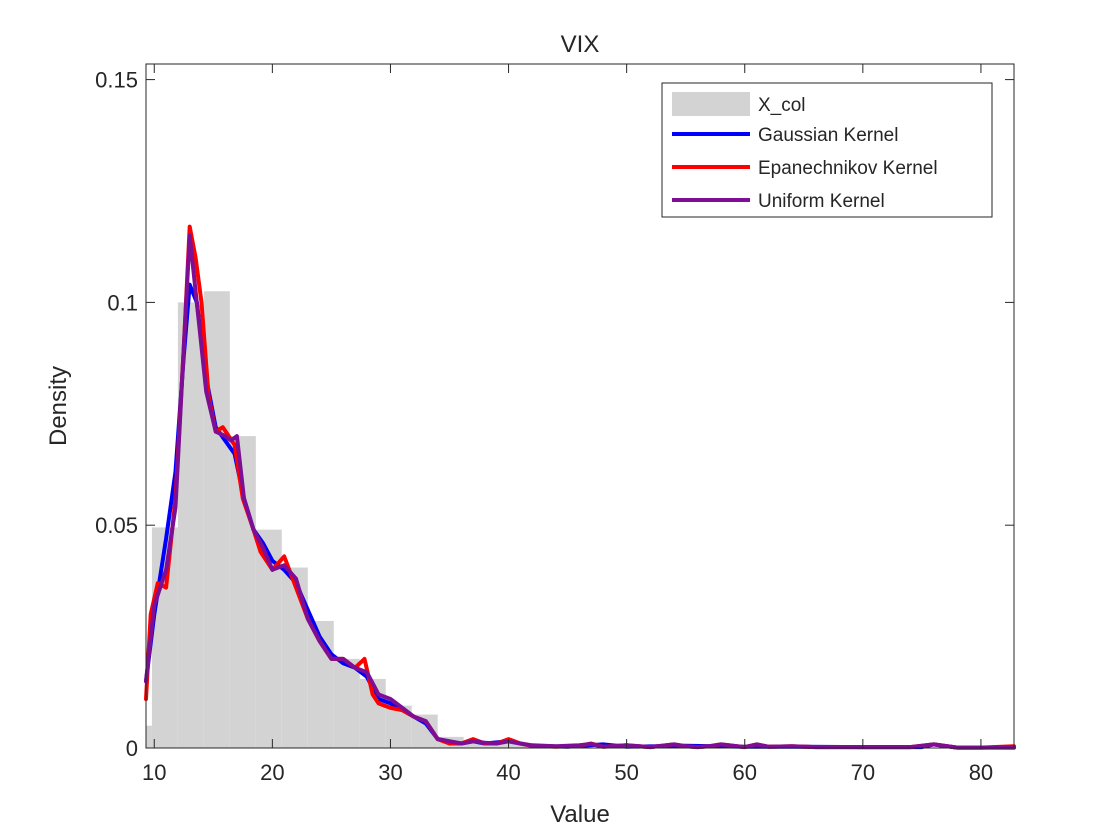 This screenshot has height=840, width=1120. What do you see at coordinates (508, 772) in the screenshot?
I see `x-tick-label-40: 40` at bounding box center [508, 772].